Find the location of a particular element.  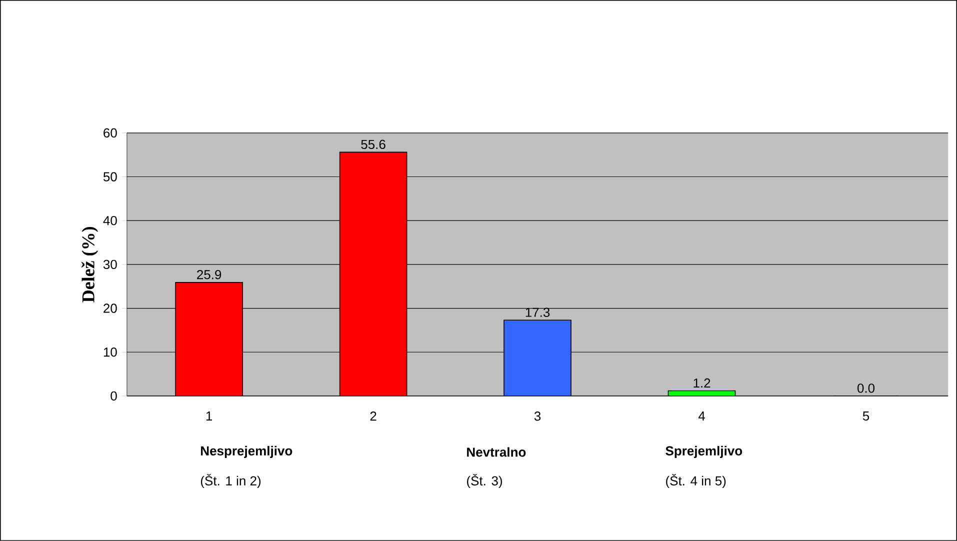

text: Sprejemljivo is located at coordinates (704, 452).